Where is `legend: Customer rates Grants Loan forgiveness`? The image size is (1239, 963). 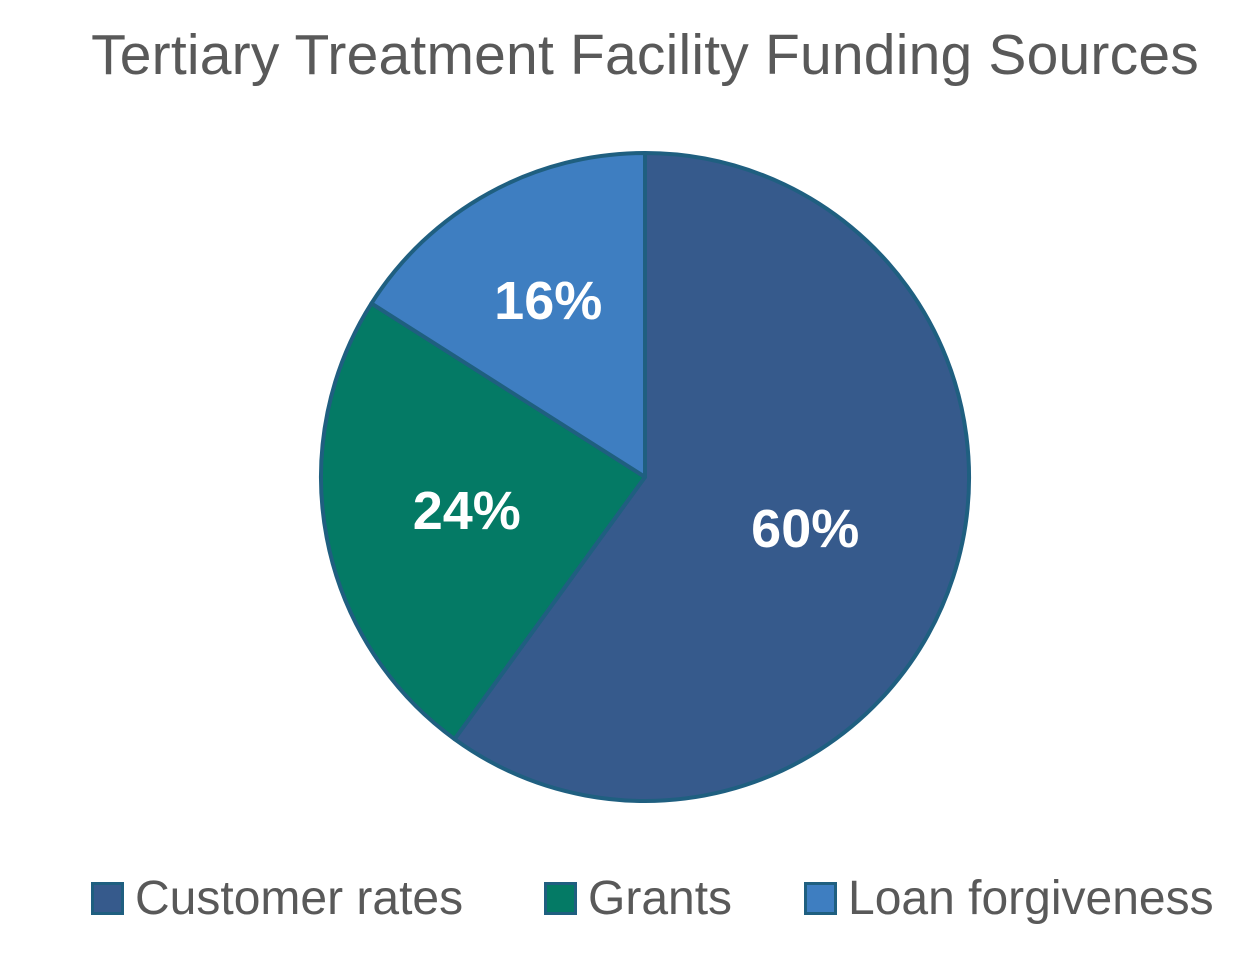 legend: Customer rates Grants Loan forgiveness is located at coordinates (619, 898).